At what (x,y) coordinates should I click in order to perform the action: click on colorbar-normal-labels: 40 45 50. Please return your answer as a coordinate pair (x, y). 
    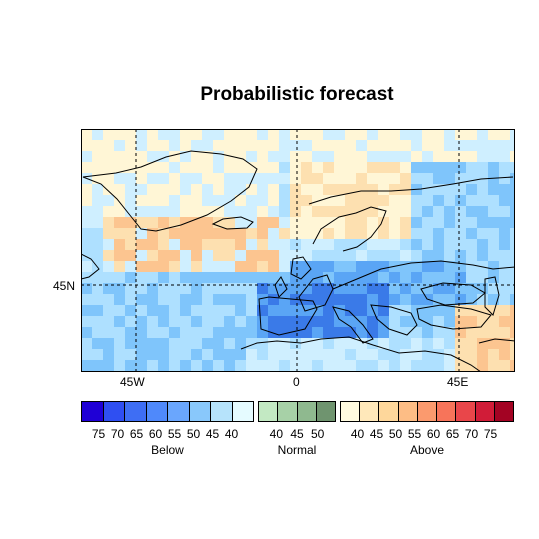
    Looking at the image, I should click on (297, 434).